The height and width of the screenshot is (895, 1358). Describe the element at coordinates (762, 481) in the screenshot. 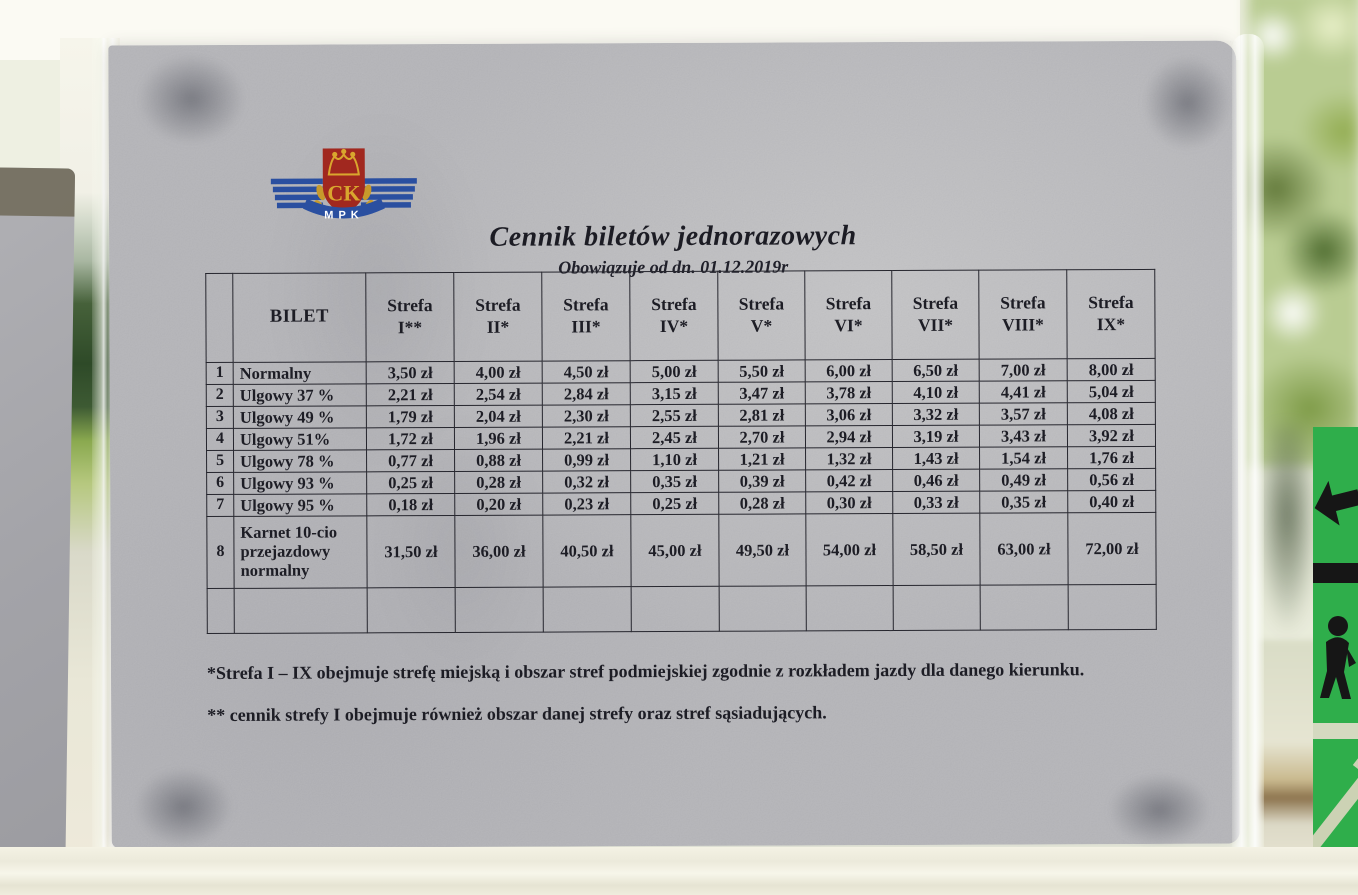

I see `price-cell: 0,39 zł` at that location.